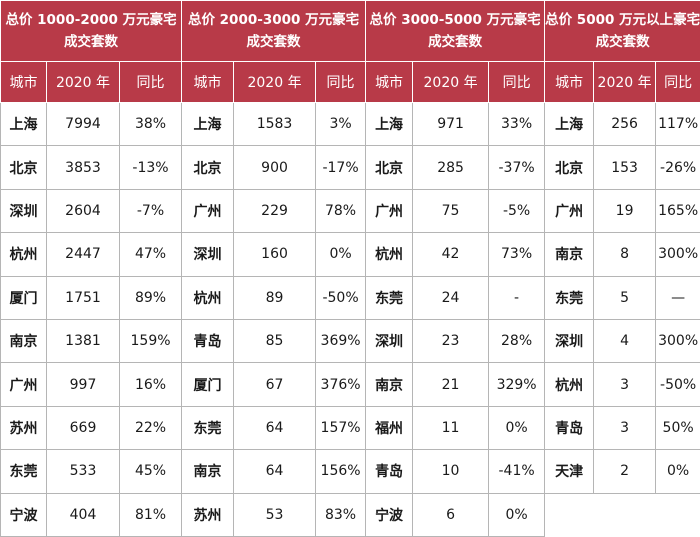 This screenshot has width=700, height=537. Describe the element at coordinates (455, 31) in the screenshot. I see `group-title: 总价 3000-5000 万元豪宅成交套数` at that location.